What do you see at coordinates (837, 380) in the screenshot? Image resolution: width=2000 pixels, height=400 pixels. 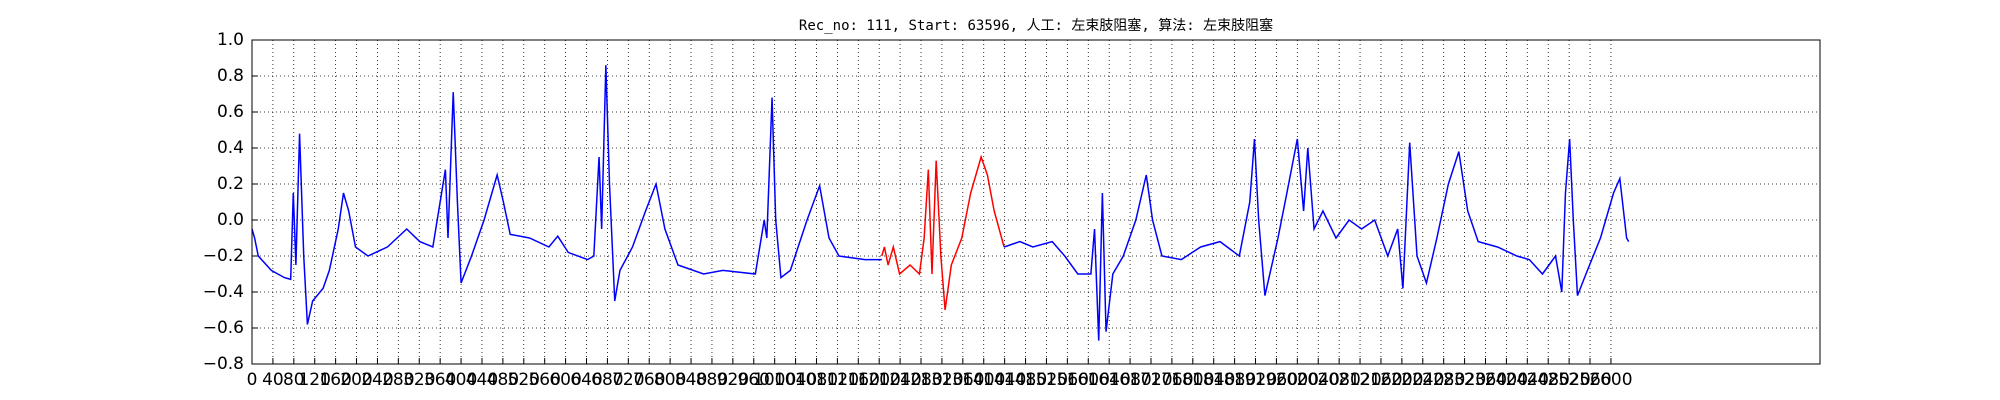 I see `x-tick-label: 1120` at bounding box center [837, 380].